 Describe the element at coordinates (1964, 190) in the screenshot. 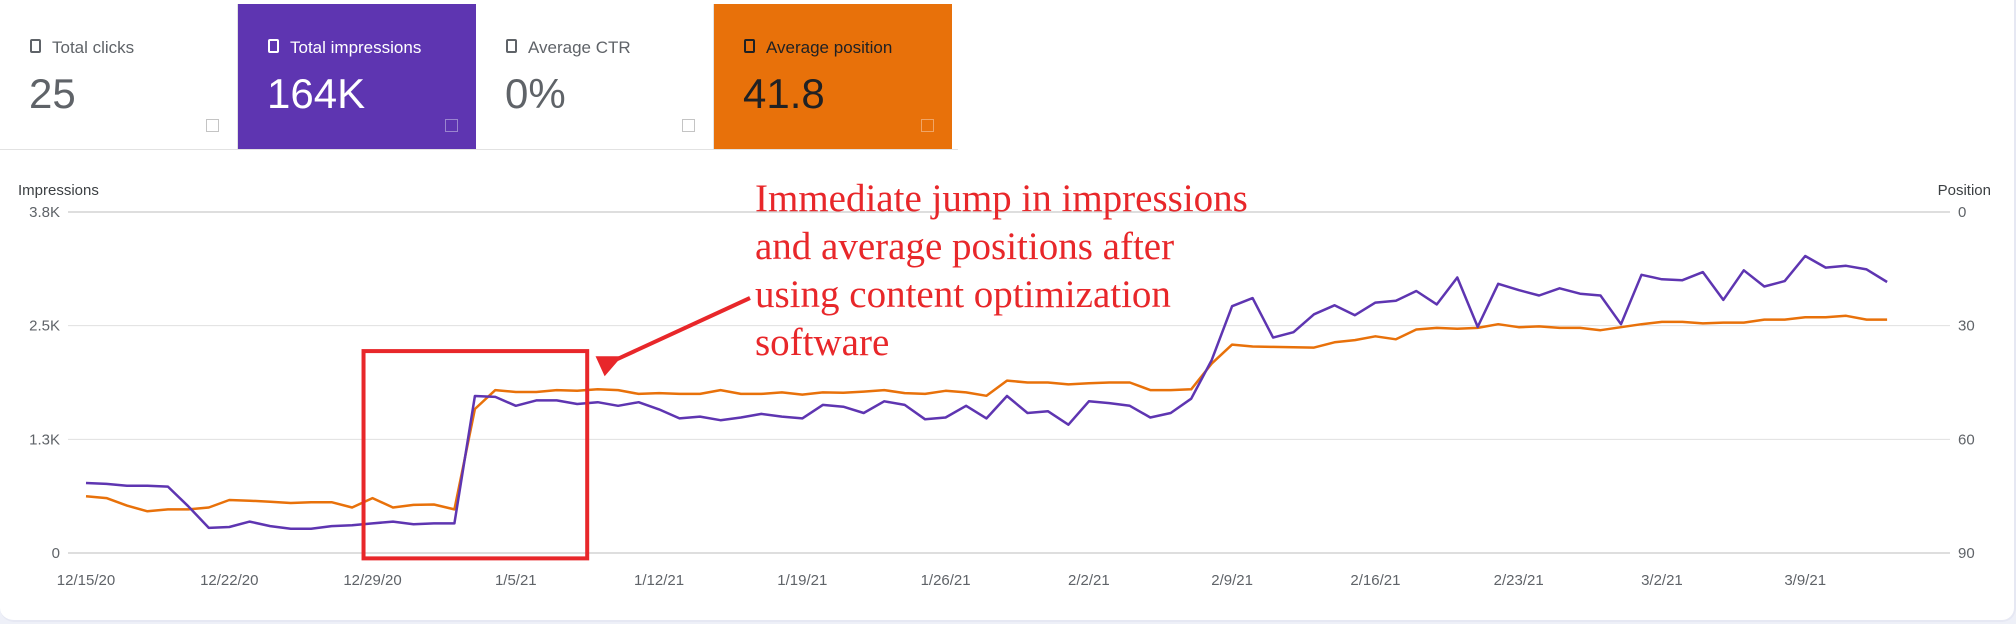

I see `right-axis-title: Position` at that location.